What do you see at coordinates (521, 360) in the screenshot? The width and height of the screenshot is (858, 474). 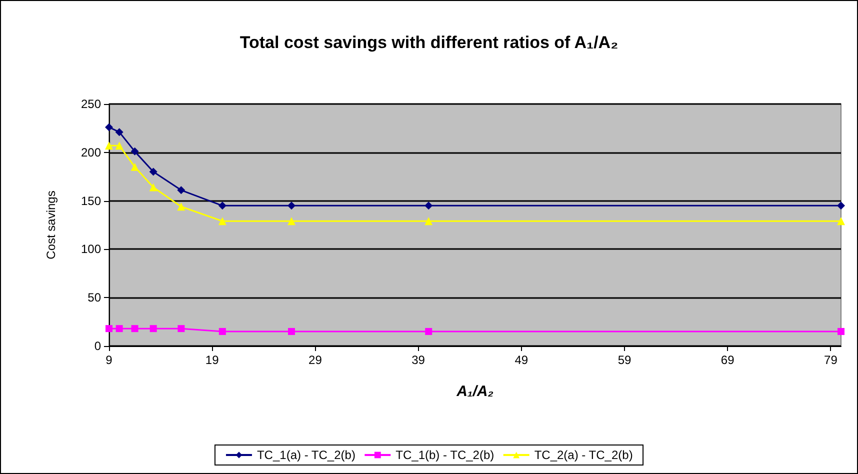 I see `x-tick-label: 49` at bounding box center [521, 360].